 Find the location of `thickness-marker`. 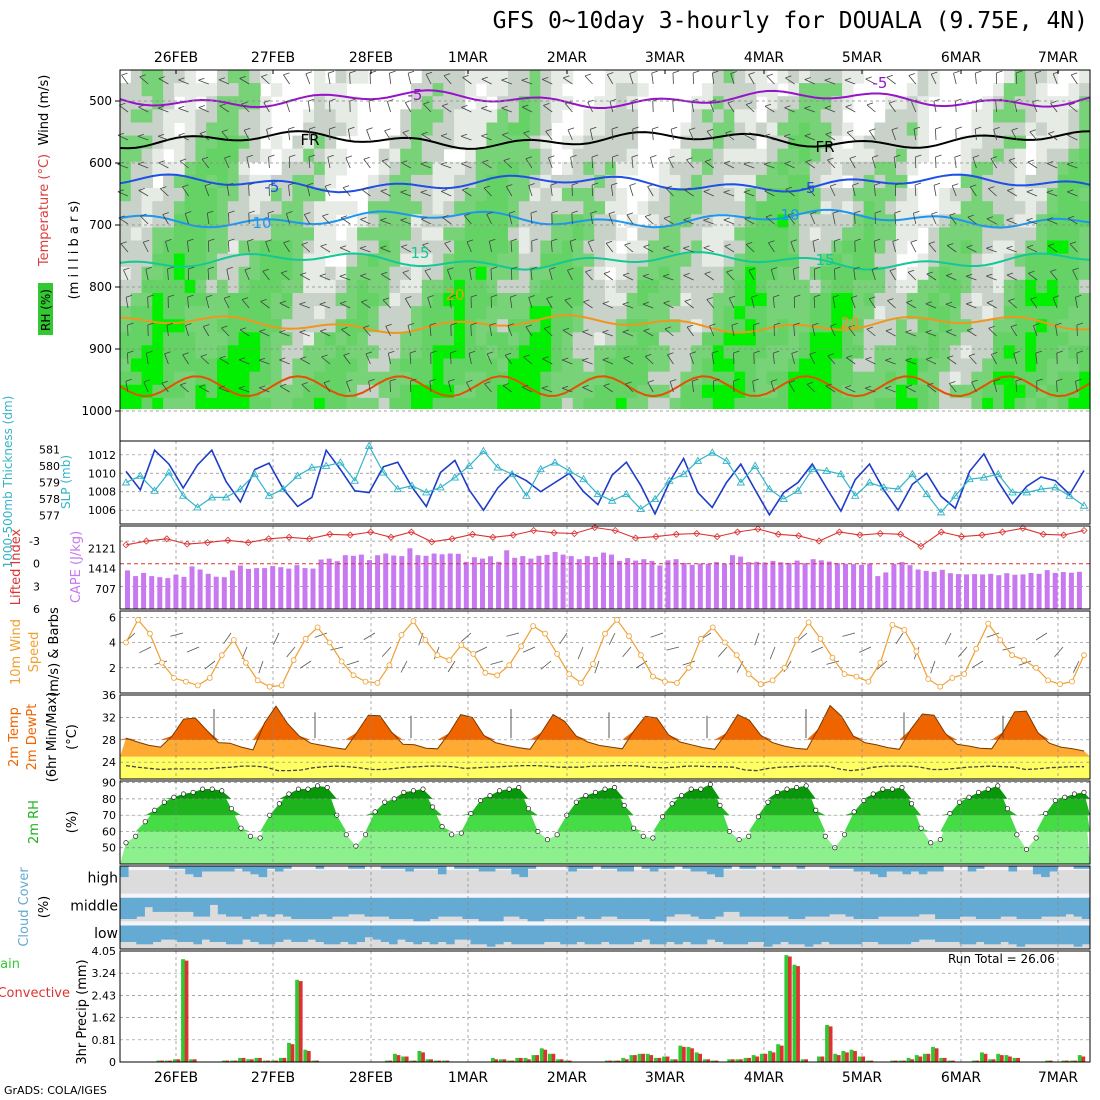

thickness-marker is located at coordinates (641, 508).